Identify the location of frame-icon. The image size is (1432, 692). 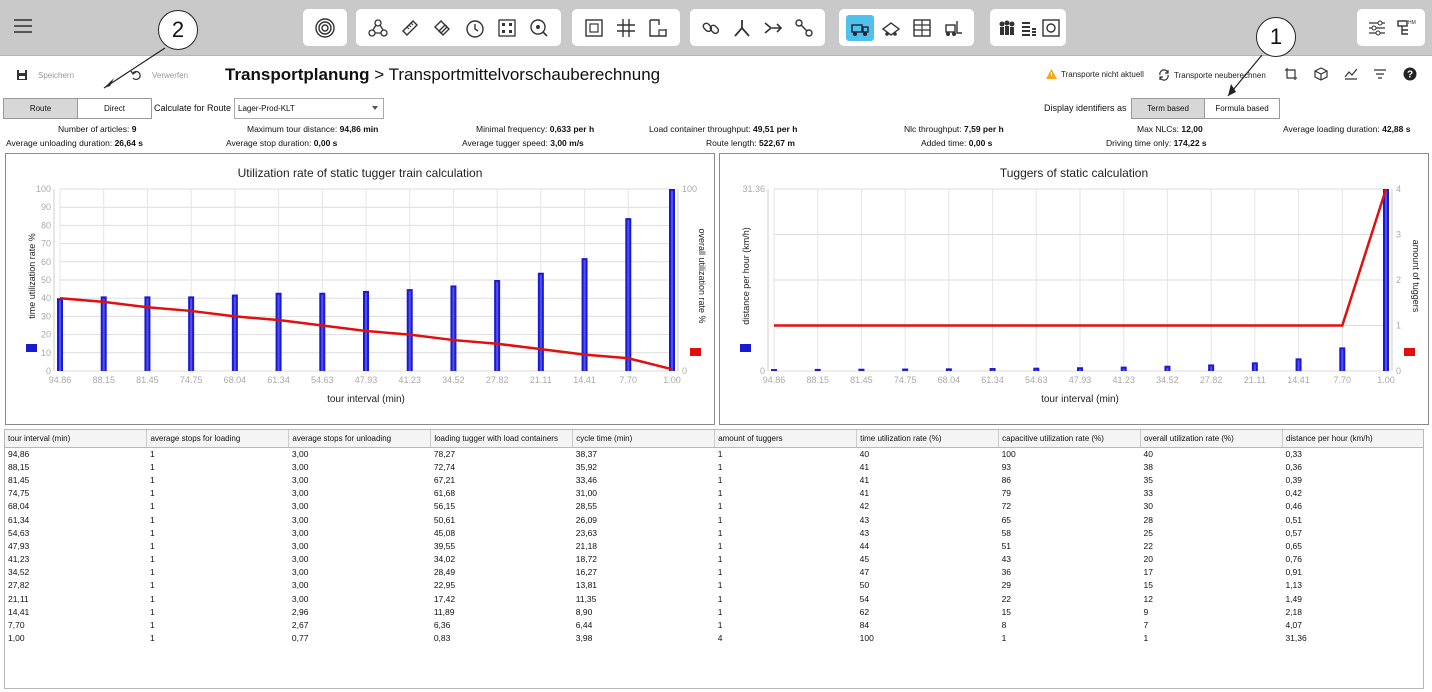
(594, 28).